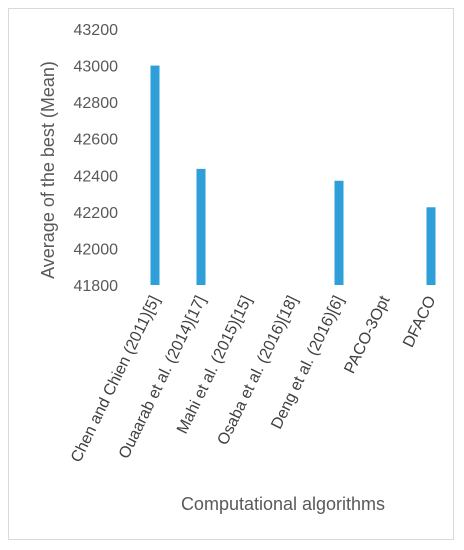 The width and height of the screenshot is (464, 550). Describe the element at coordinates (96, 67) in the screenshot. I see `y-tick-label: 43000` at that location.